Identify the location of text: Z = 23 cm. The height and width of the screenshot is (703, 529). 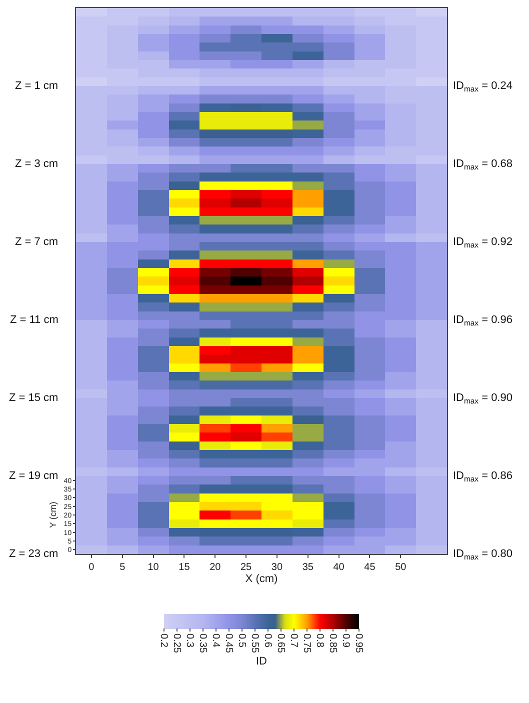
(33, 554).